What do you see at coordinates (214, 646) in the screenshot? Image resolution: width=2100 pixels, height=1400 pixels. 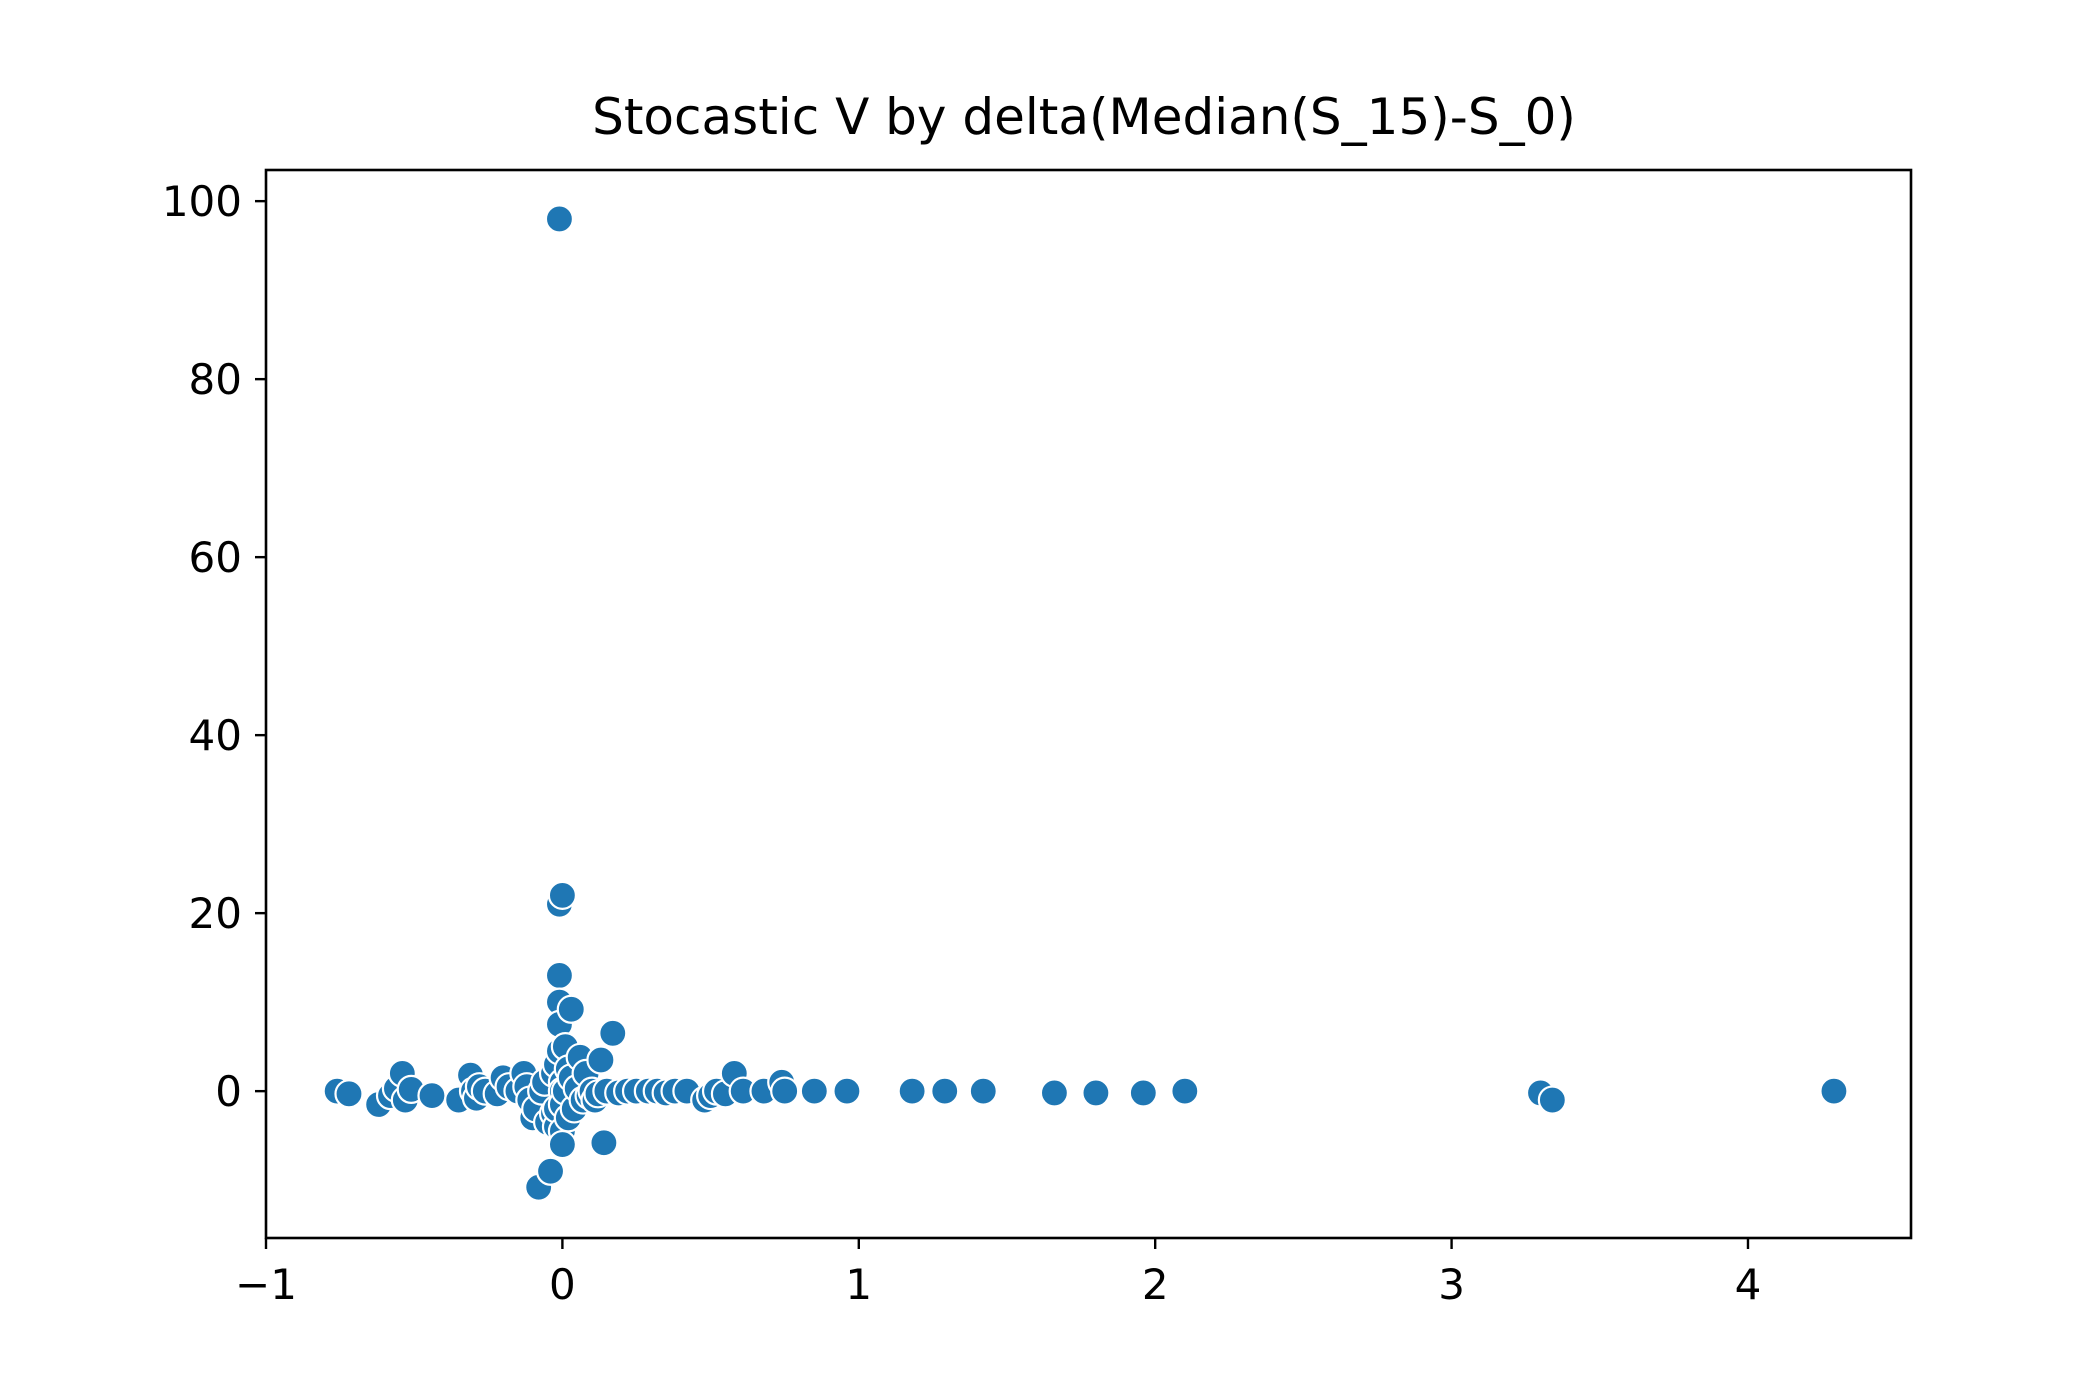 I see `y-axis: 0 20 40 60 80 100` at bounding box center [214, 646].